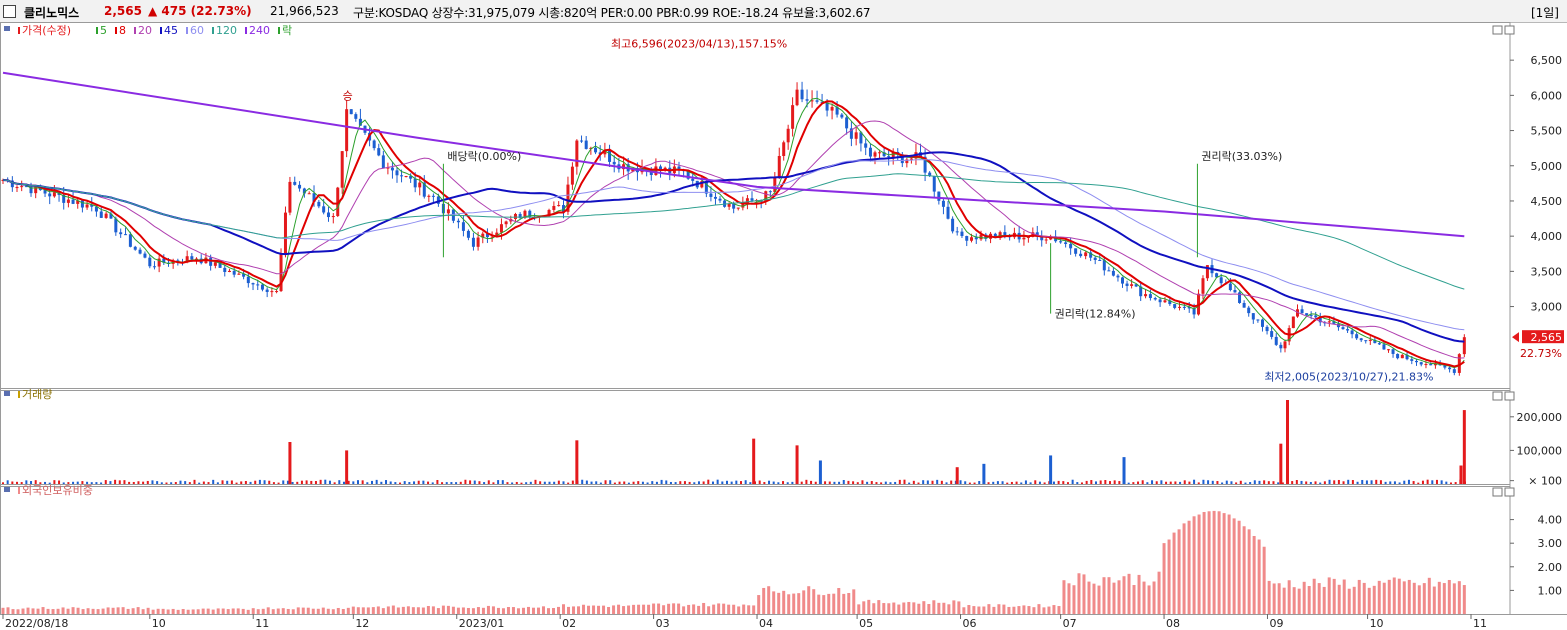 The image size is (1567, 630). I want to click on x-tick-label: 11, so click(1480, 623).